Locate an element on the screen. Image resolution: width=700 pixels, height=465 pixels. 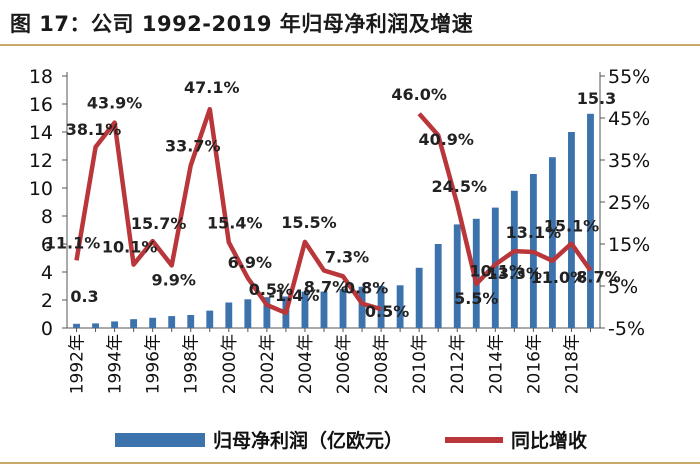
y-left-tick-label: 6 is located at coordinates (47, 245).